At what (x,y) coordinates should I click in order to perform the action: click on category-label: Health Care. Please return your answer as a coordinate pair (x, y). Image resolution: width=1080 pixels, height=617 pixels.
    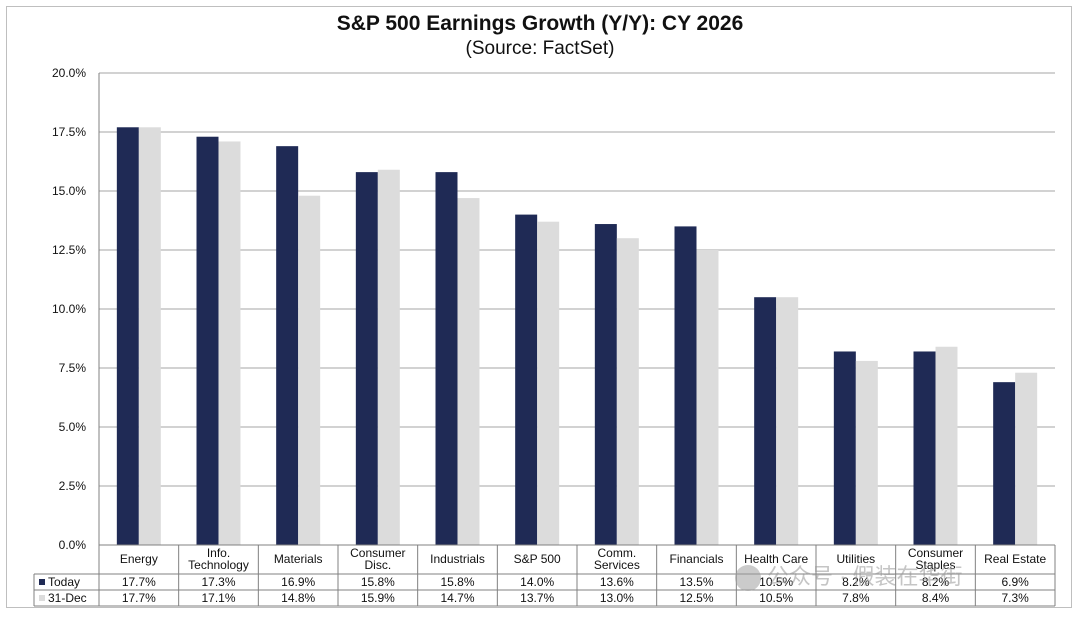
    Looking at the image, I should click on (776, 559).